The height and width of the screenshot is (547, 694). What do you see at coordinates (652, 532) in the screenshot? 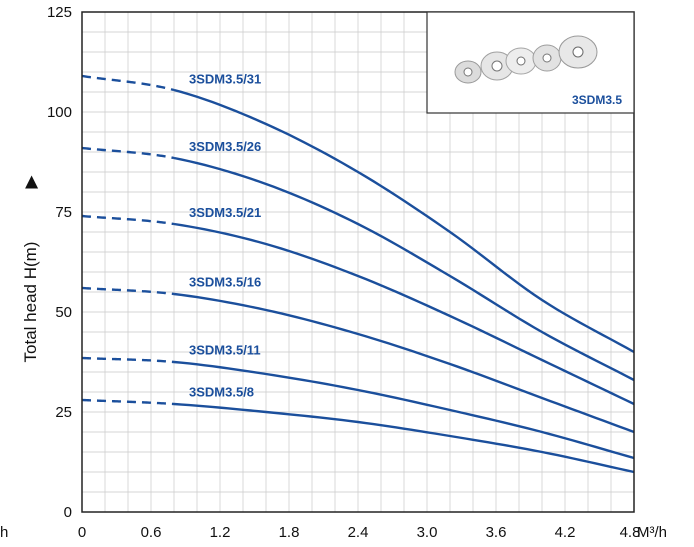
I see `x-axis-unit: M³/h` at bounding box center [652, 532].